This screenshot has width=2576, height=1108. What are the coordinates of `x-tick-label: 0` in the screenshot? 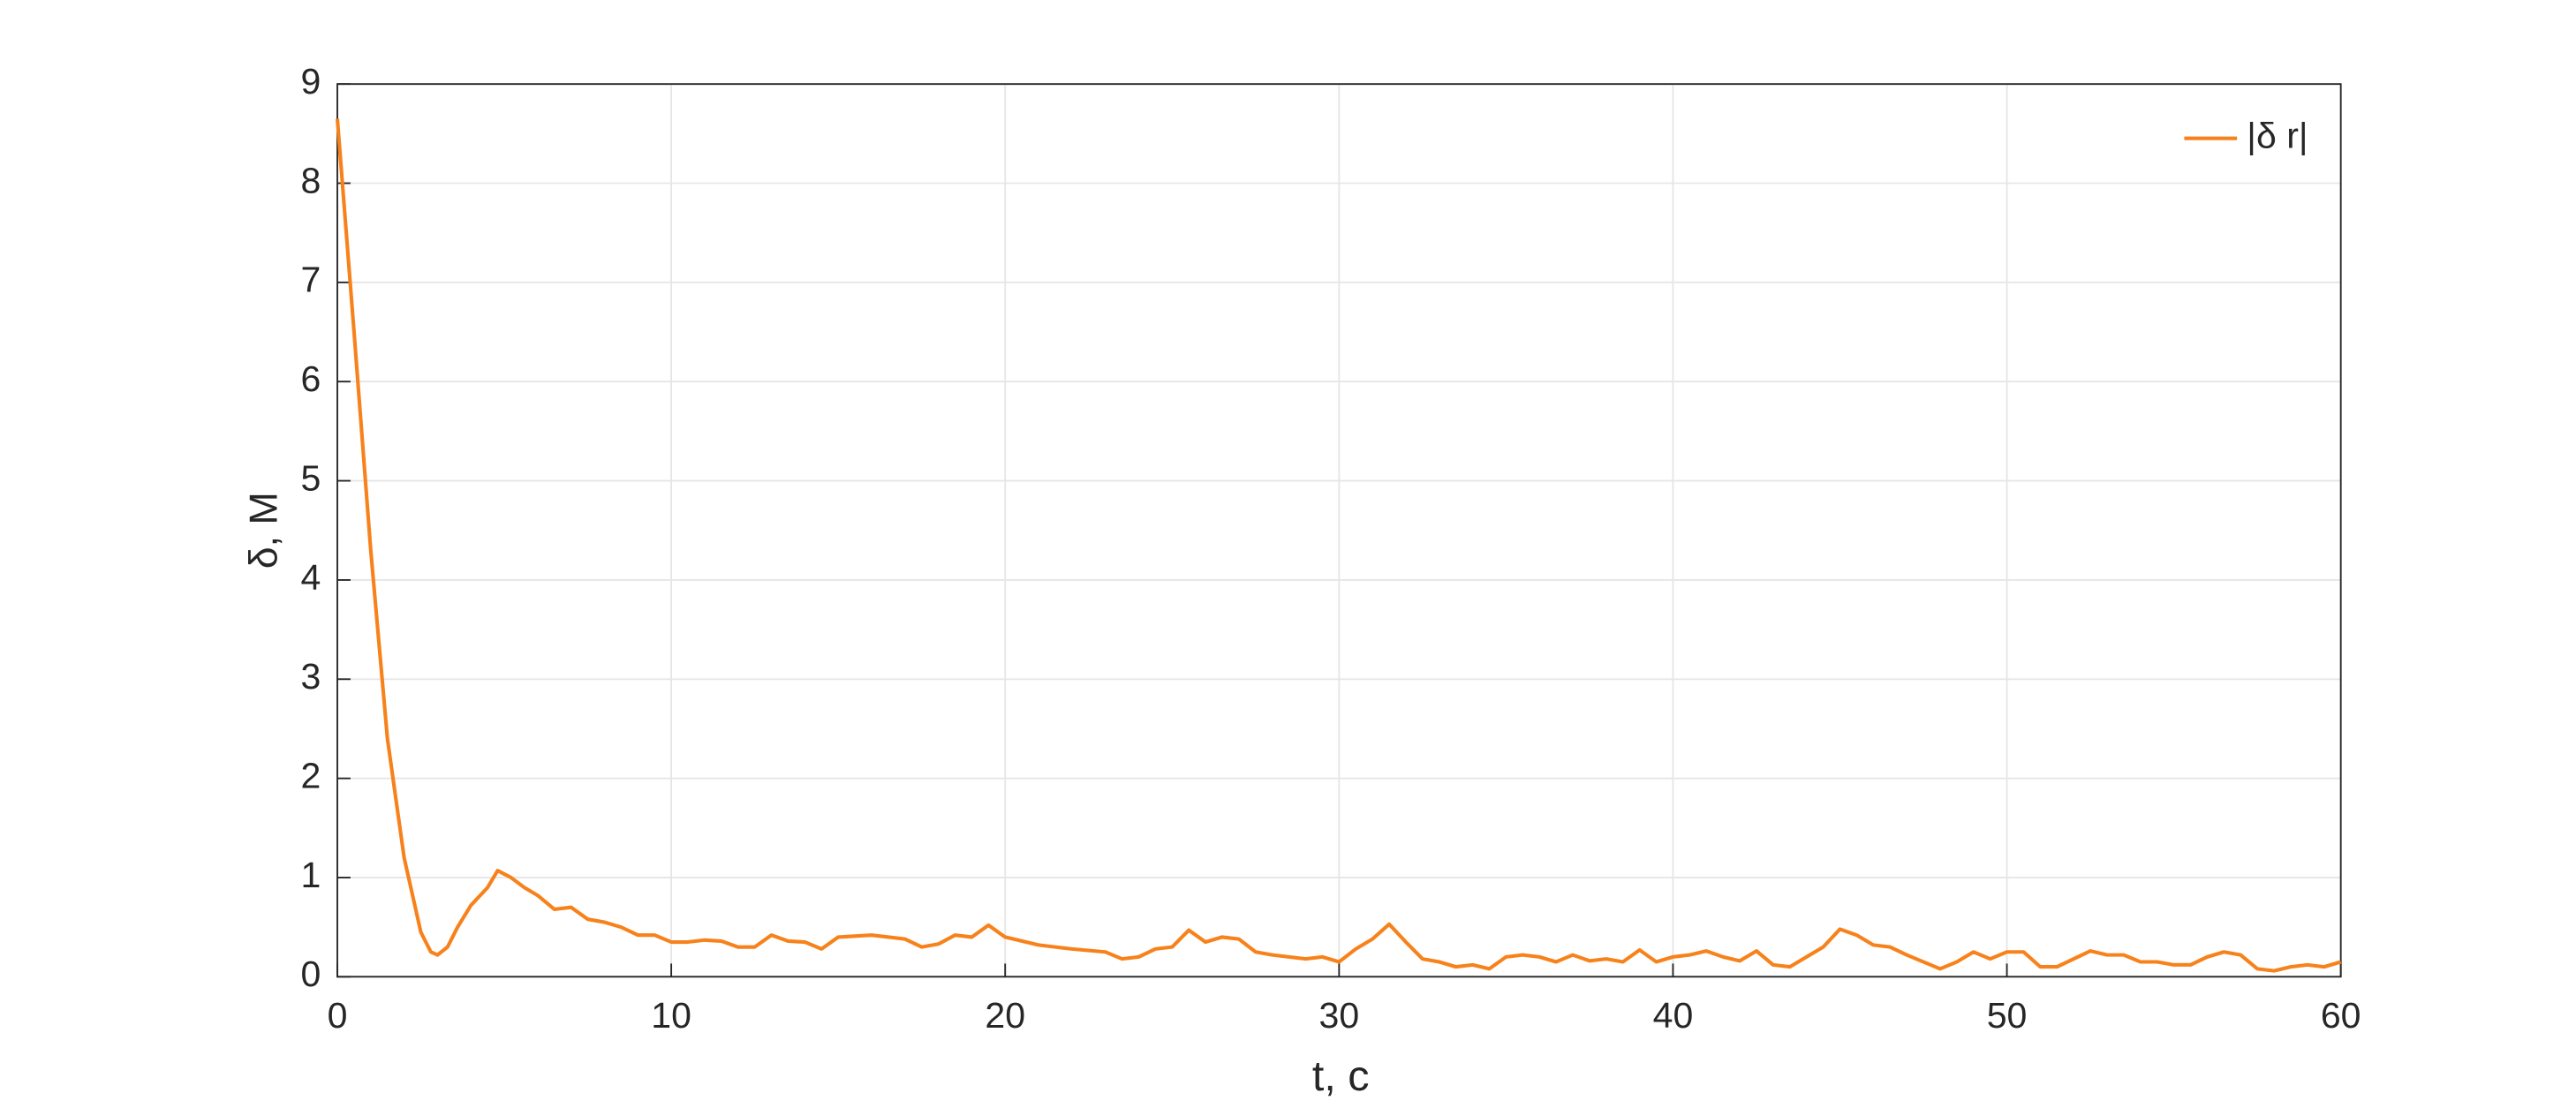 It's located at (338, 1015).